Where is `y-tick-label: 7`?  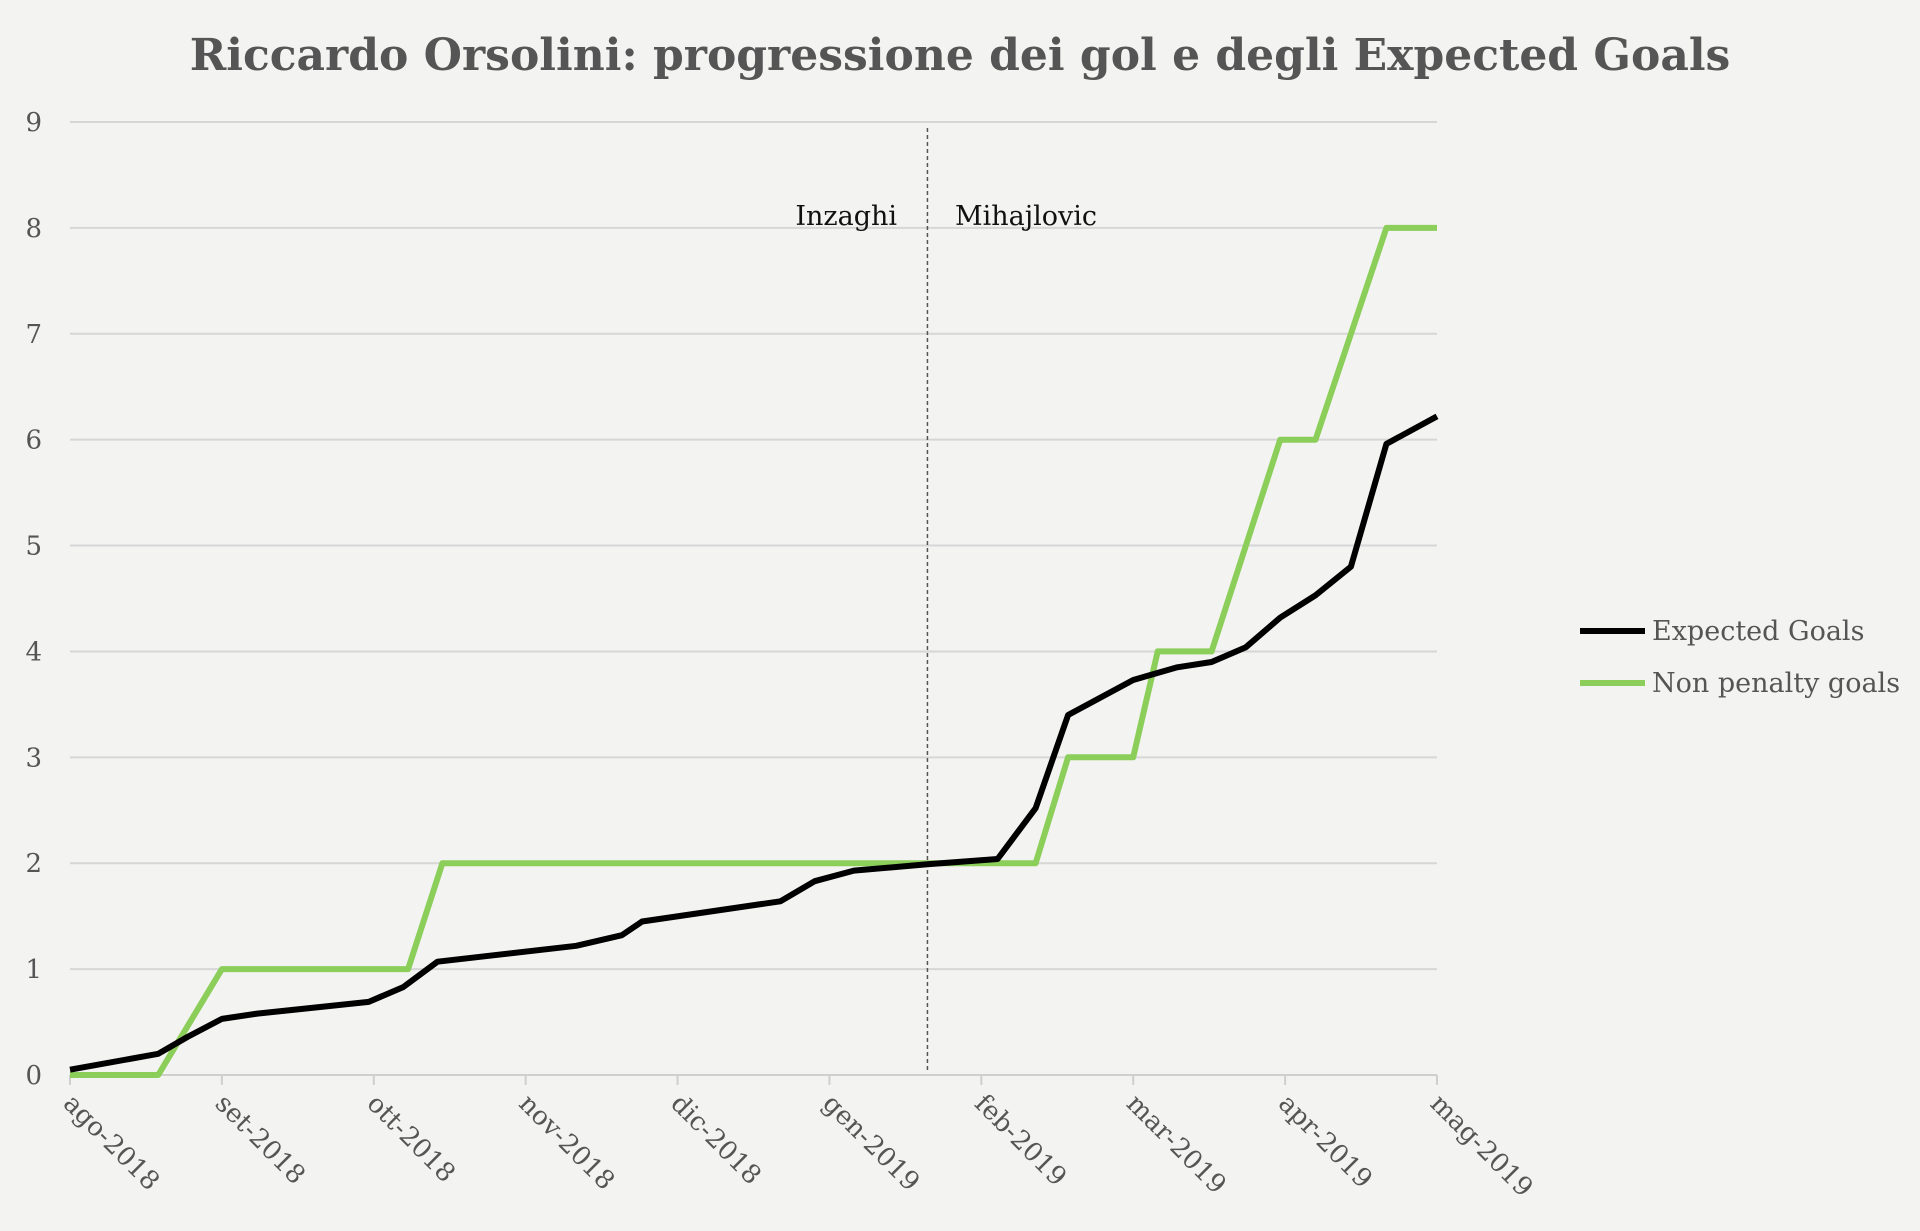
y-tick-label: 7 is located at coordinates (33, 335).